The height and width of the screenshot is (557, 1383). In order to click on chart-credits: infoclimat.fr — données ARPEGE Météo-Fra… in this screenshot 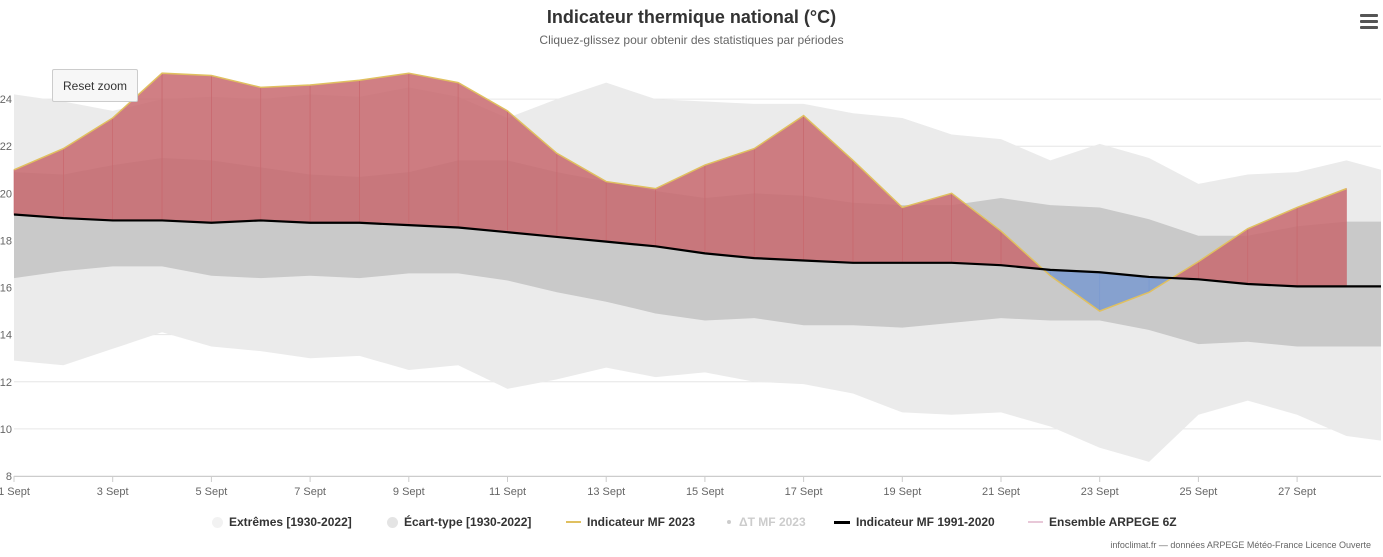, I will do `click(1240, 545)`.